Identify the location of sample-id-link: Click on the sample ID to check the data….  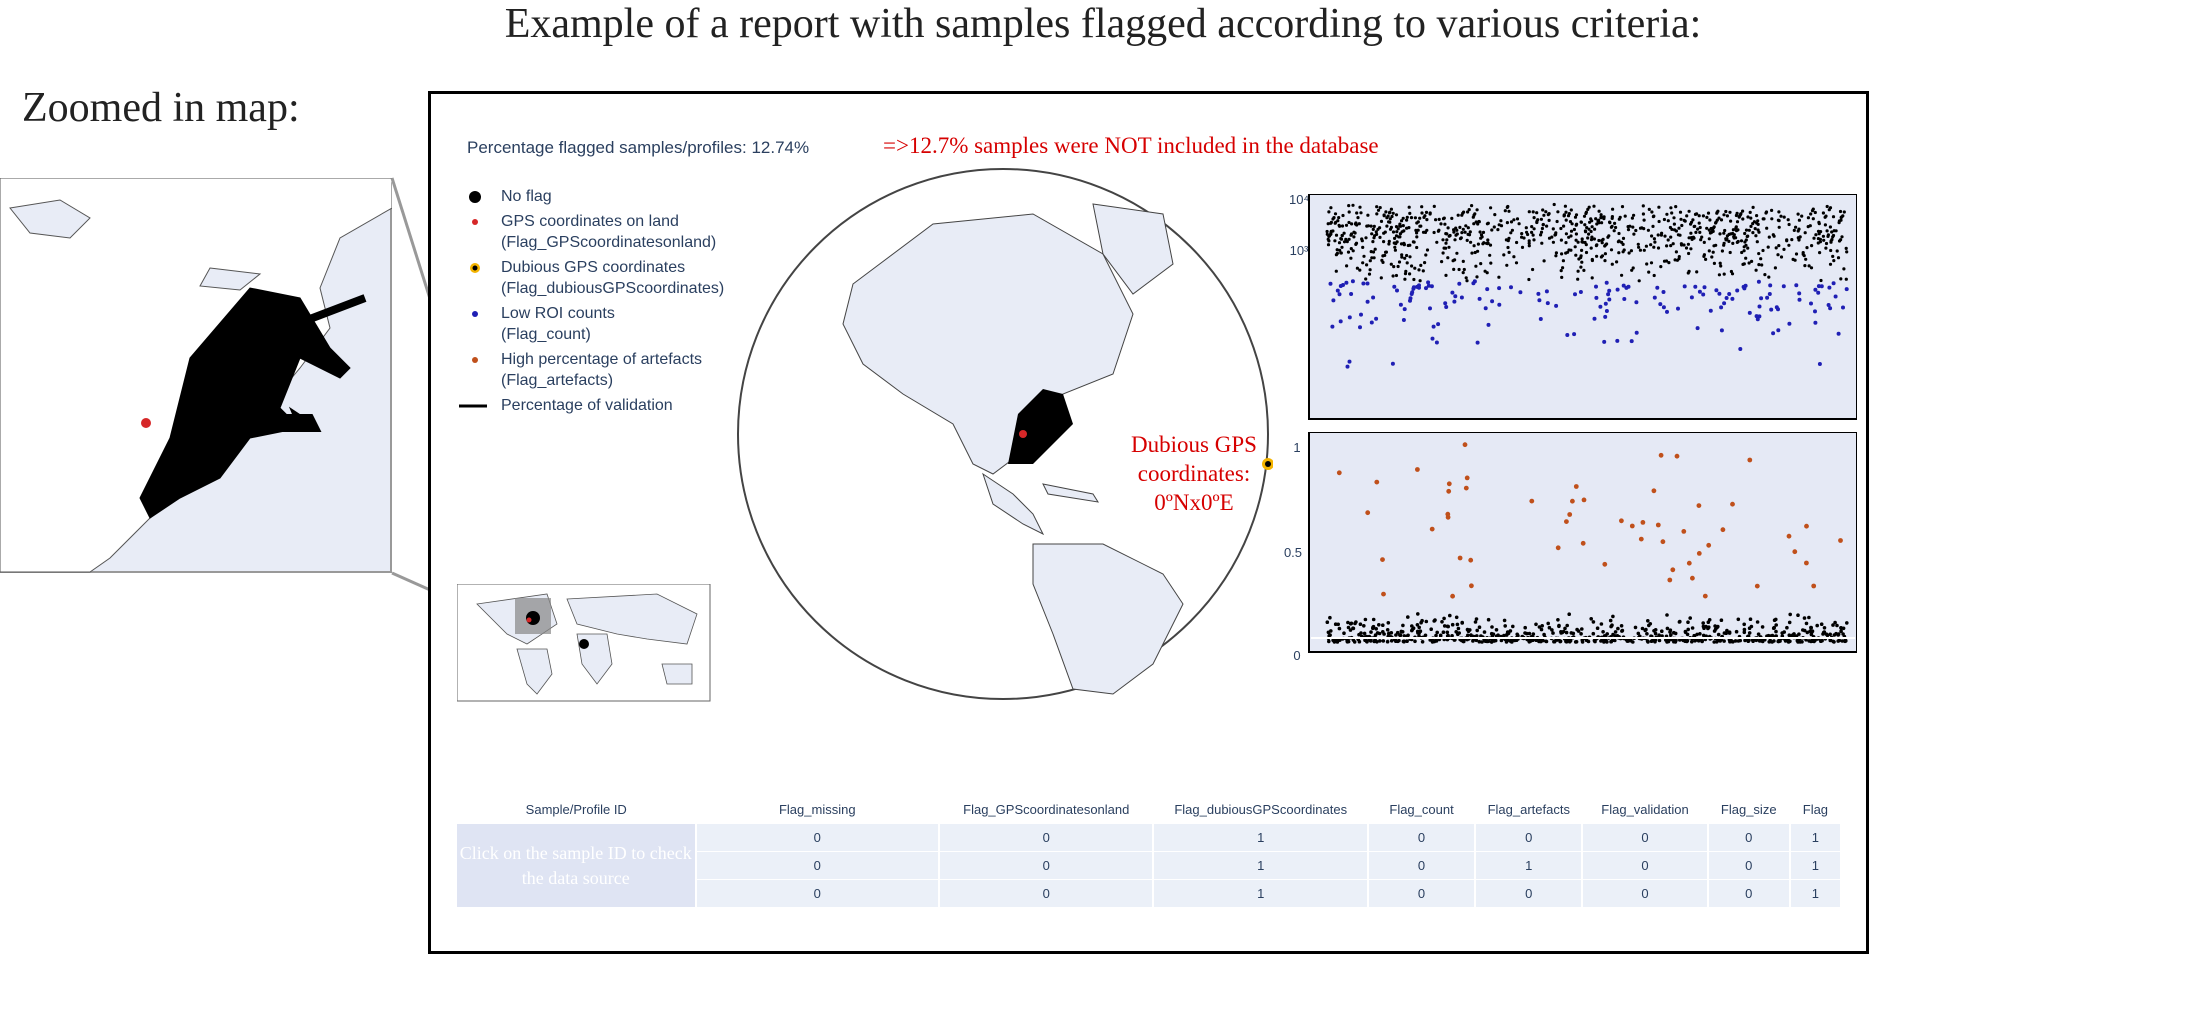
(577, 866).